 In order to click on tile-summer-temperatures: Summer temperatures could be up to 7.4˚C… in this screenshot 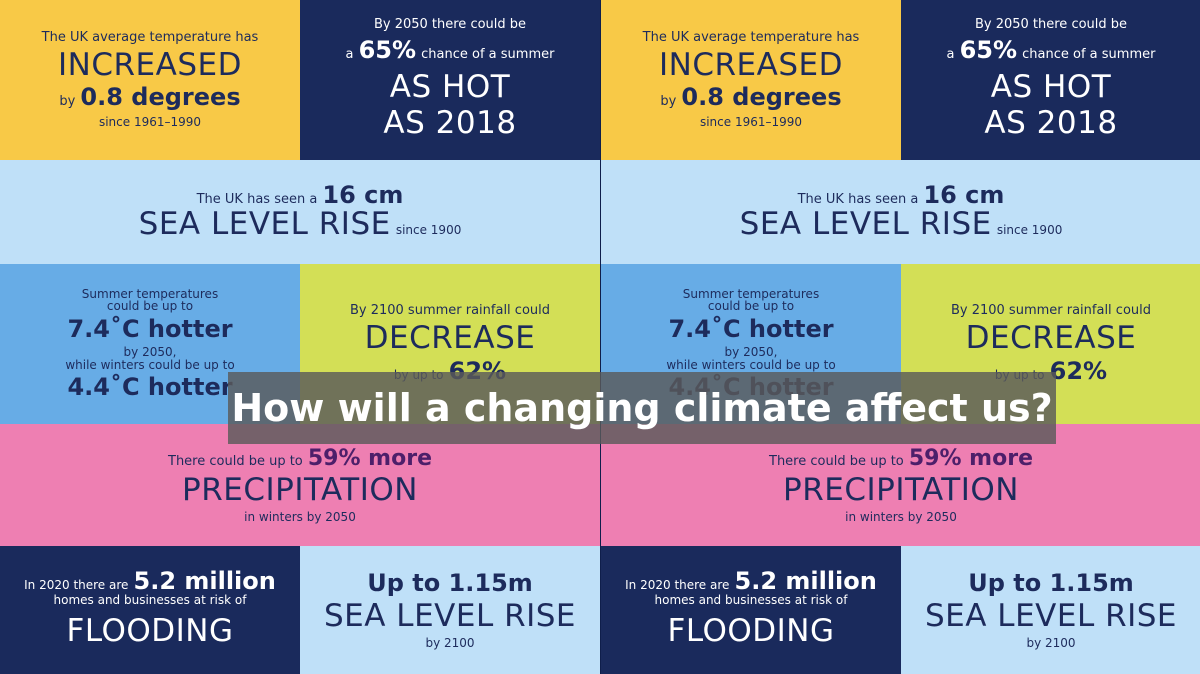, I will do `click(150, 344)`.